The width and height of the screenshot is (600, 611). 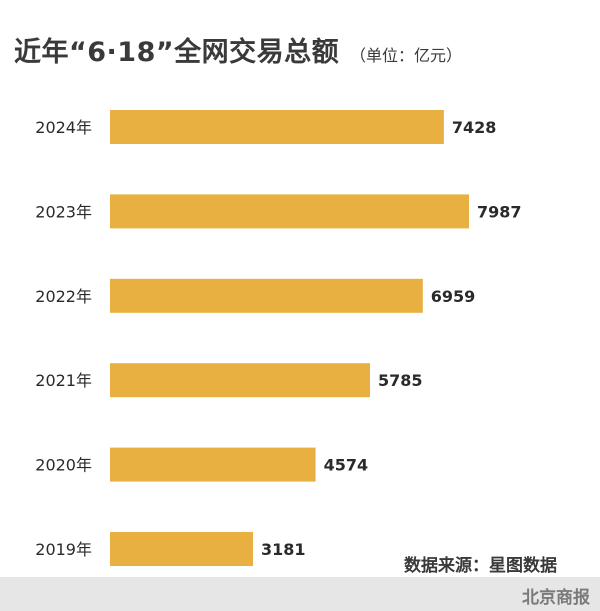 What do you see at coordinates (480, 566) in the screenshot?
I see `data-source-note: 数据来源：星图数据` at bounding box center [480, 566].